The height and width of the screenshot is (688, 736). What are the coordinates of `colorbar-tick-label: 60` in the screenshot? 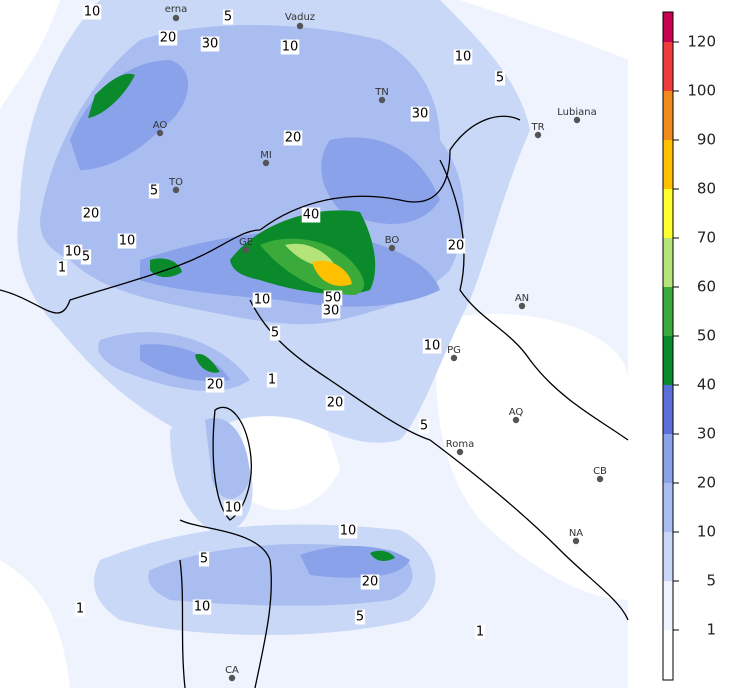 It's located at (706, 287).